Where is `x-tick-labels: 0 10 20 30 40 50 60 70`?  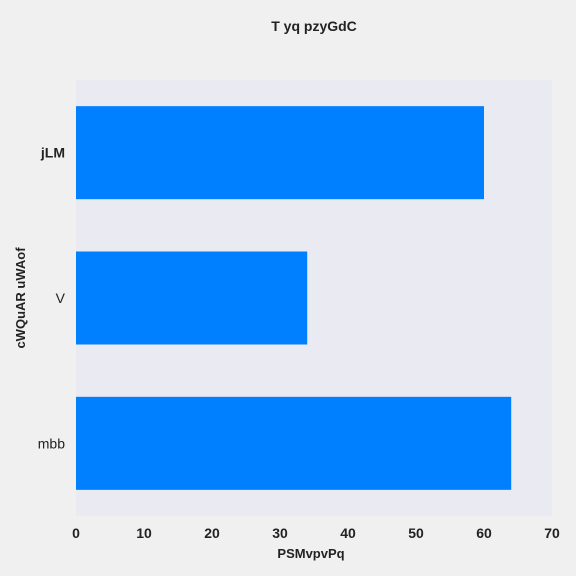
x-tick-labels: 0 10 20 30 40 50 60 70 is located at coordinates (316, 533).